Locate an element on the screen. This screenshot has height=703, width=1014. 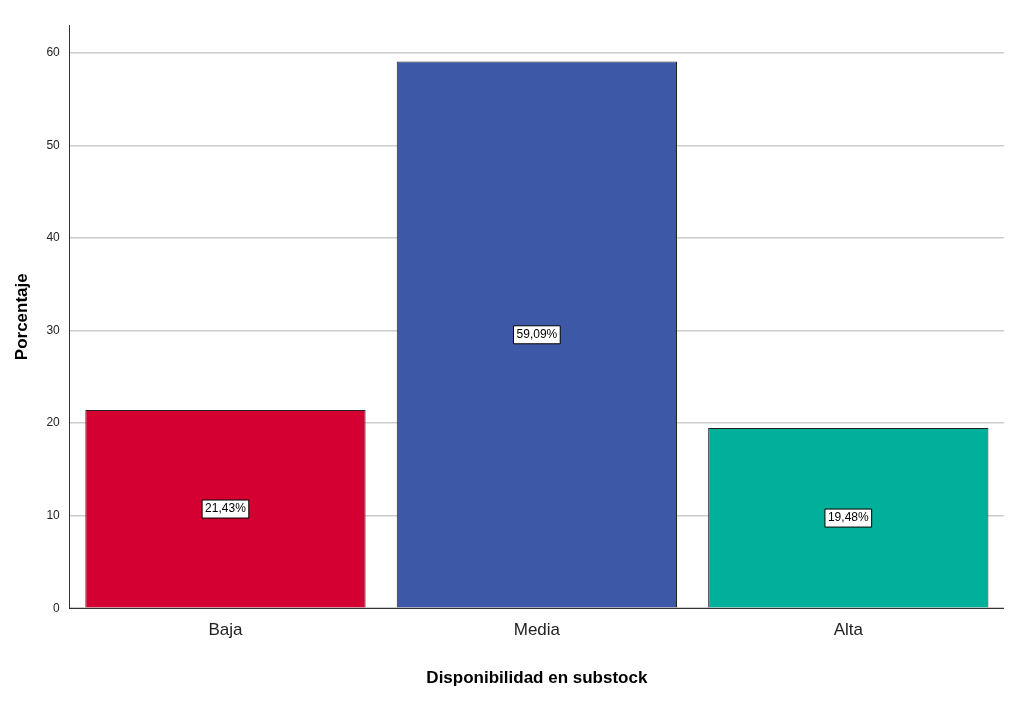
y-tick-label: 20 is located at coordinates (53, 422).